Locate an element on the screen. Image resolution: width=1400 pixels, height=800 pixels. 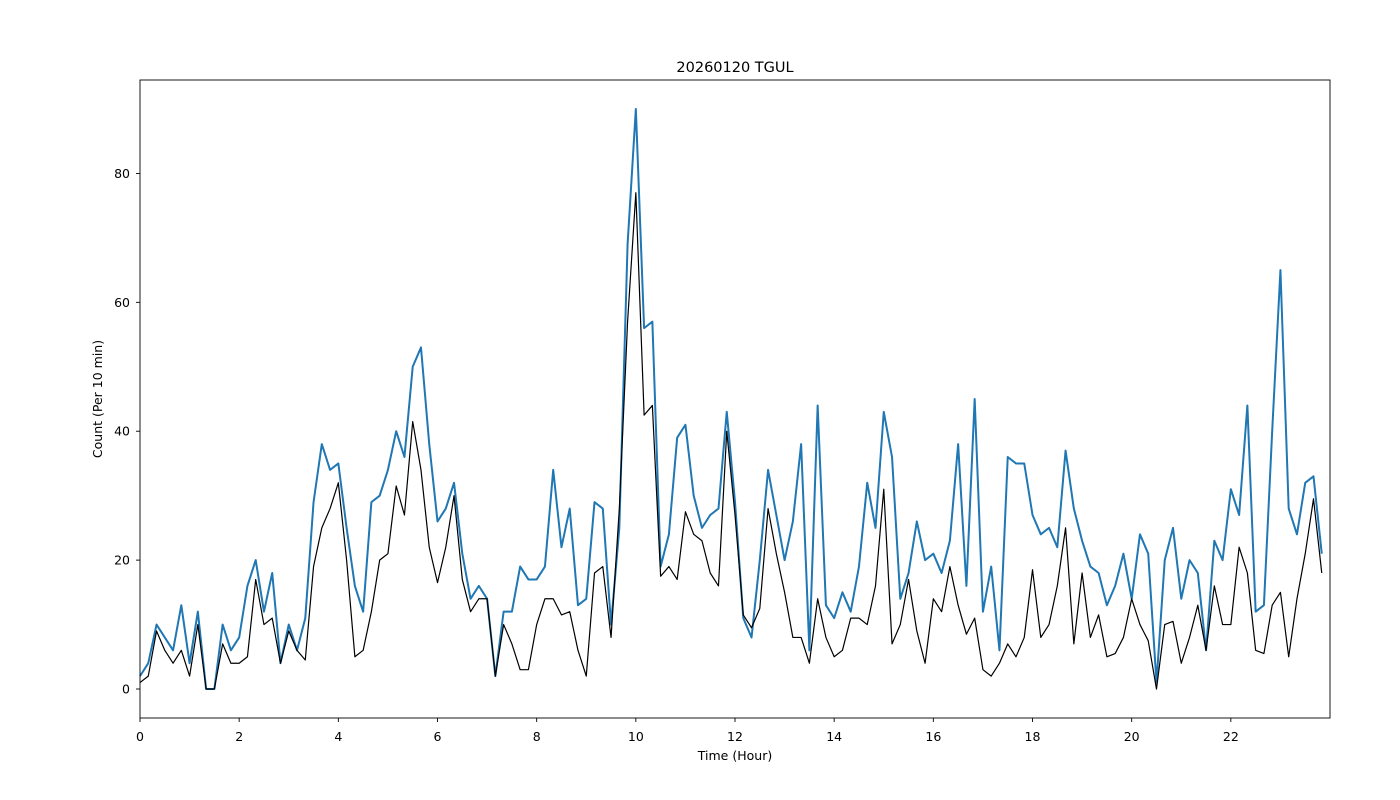
x-axis-label: Time (Hour) is located at coordinates (734, 755).